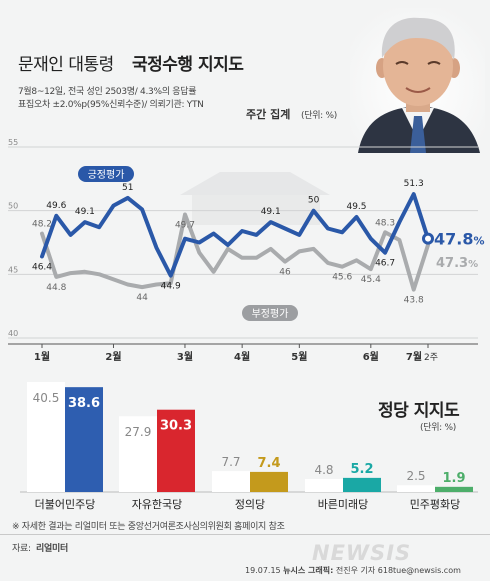  Describe the element at coordinates (414, 184) in the screenshot. I see `positive-data-label: 51.3` at that location.